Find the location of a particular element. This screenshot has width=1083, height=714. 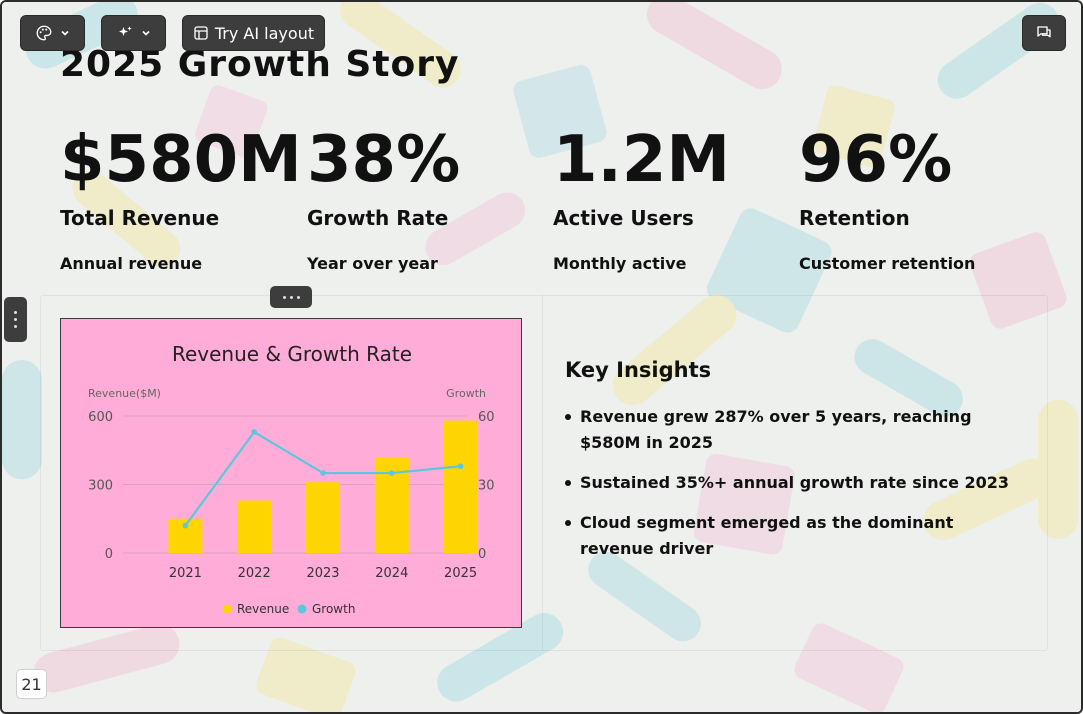

stat-active-users: 1.2M Active Users Monthly active is located at coordinates (673, 196).